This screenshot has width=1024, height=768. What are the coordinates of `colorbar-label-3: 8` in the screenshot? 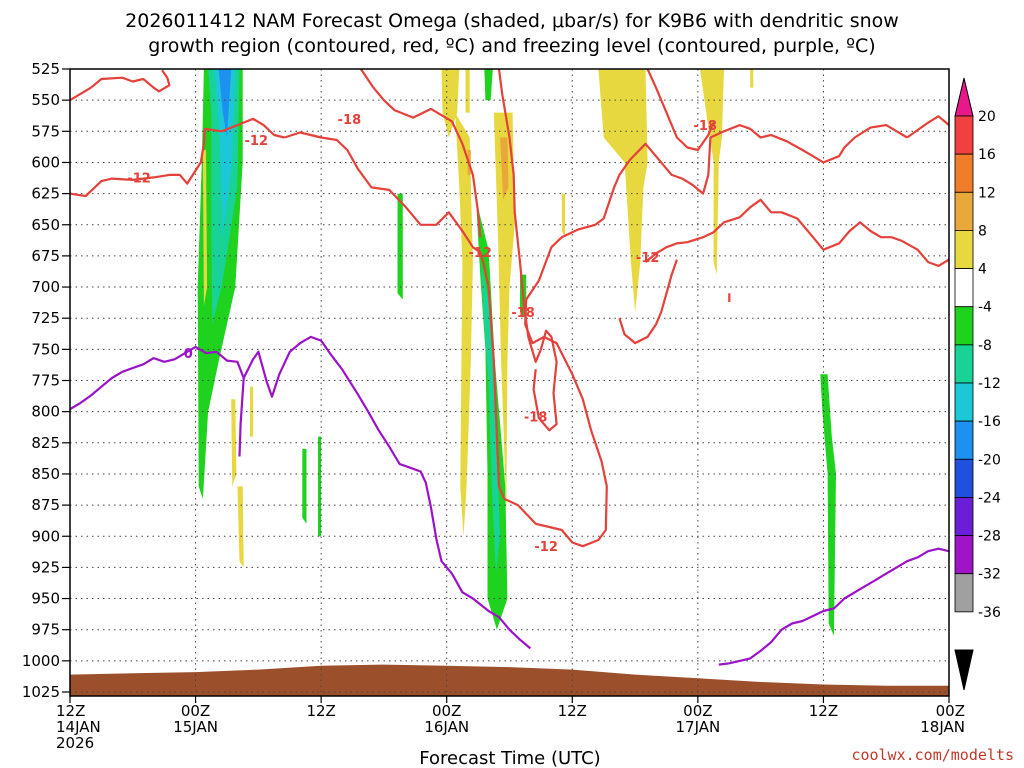 It's located at (982, 231).